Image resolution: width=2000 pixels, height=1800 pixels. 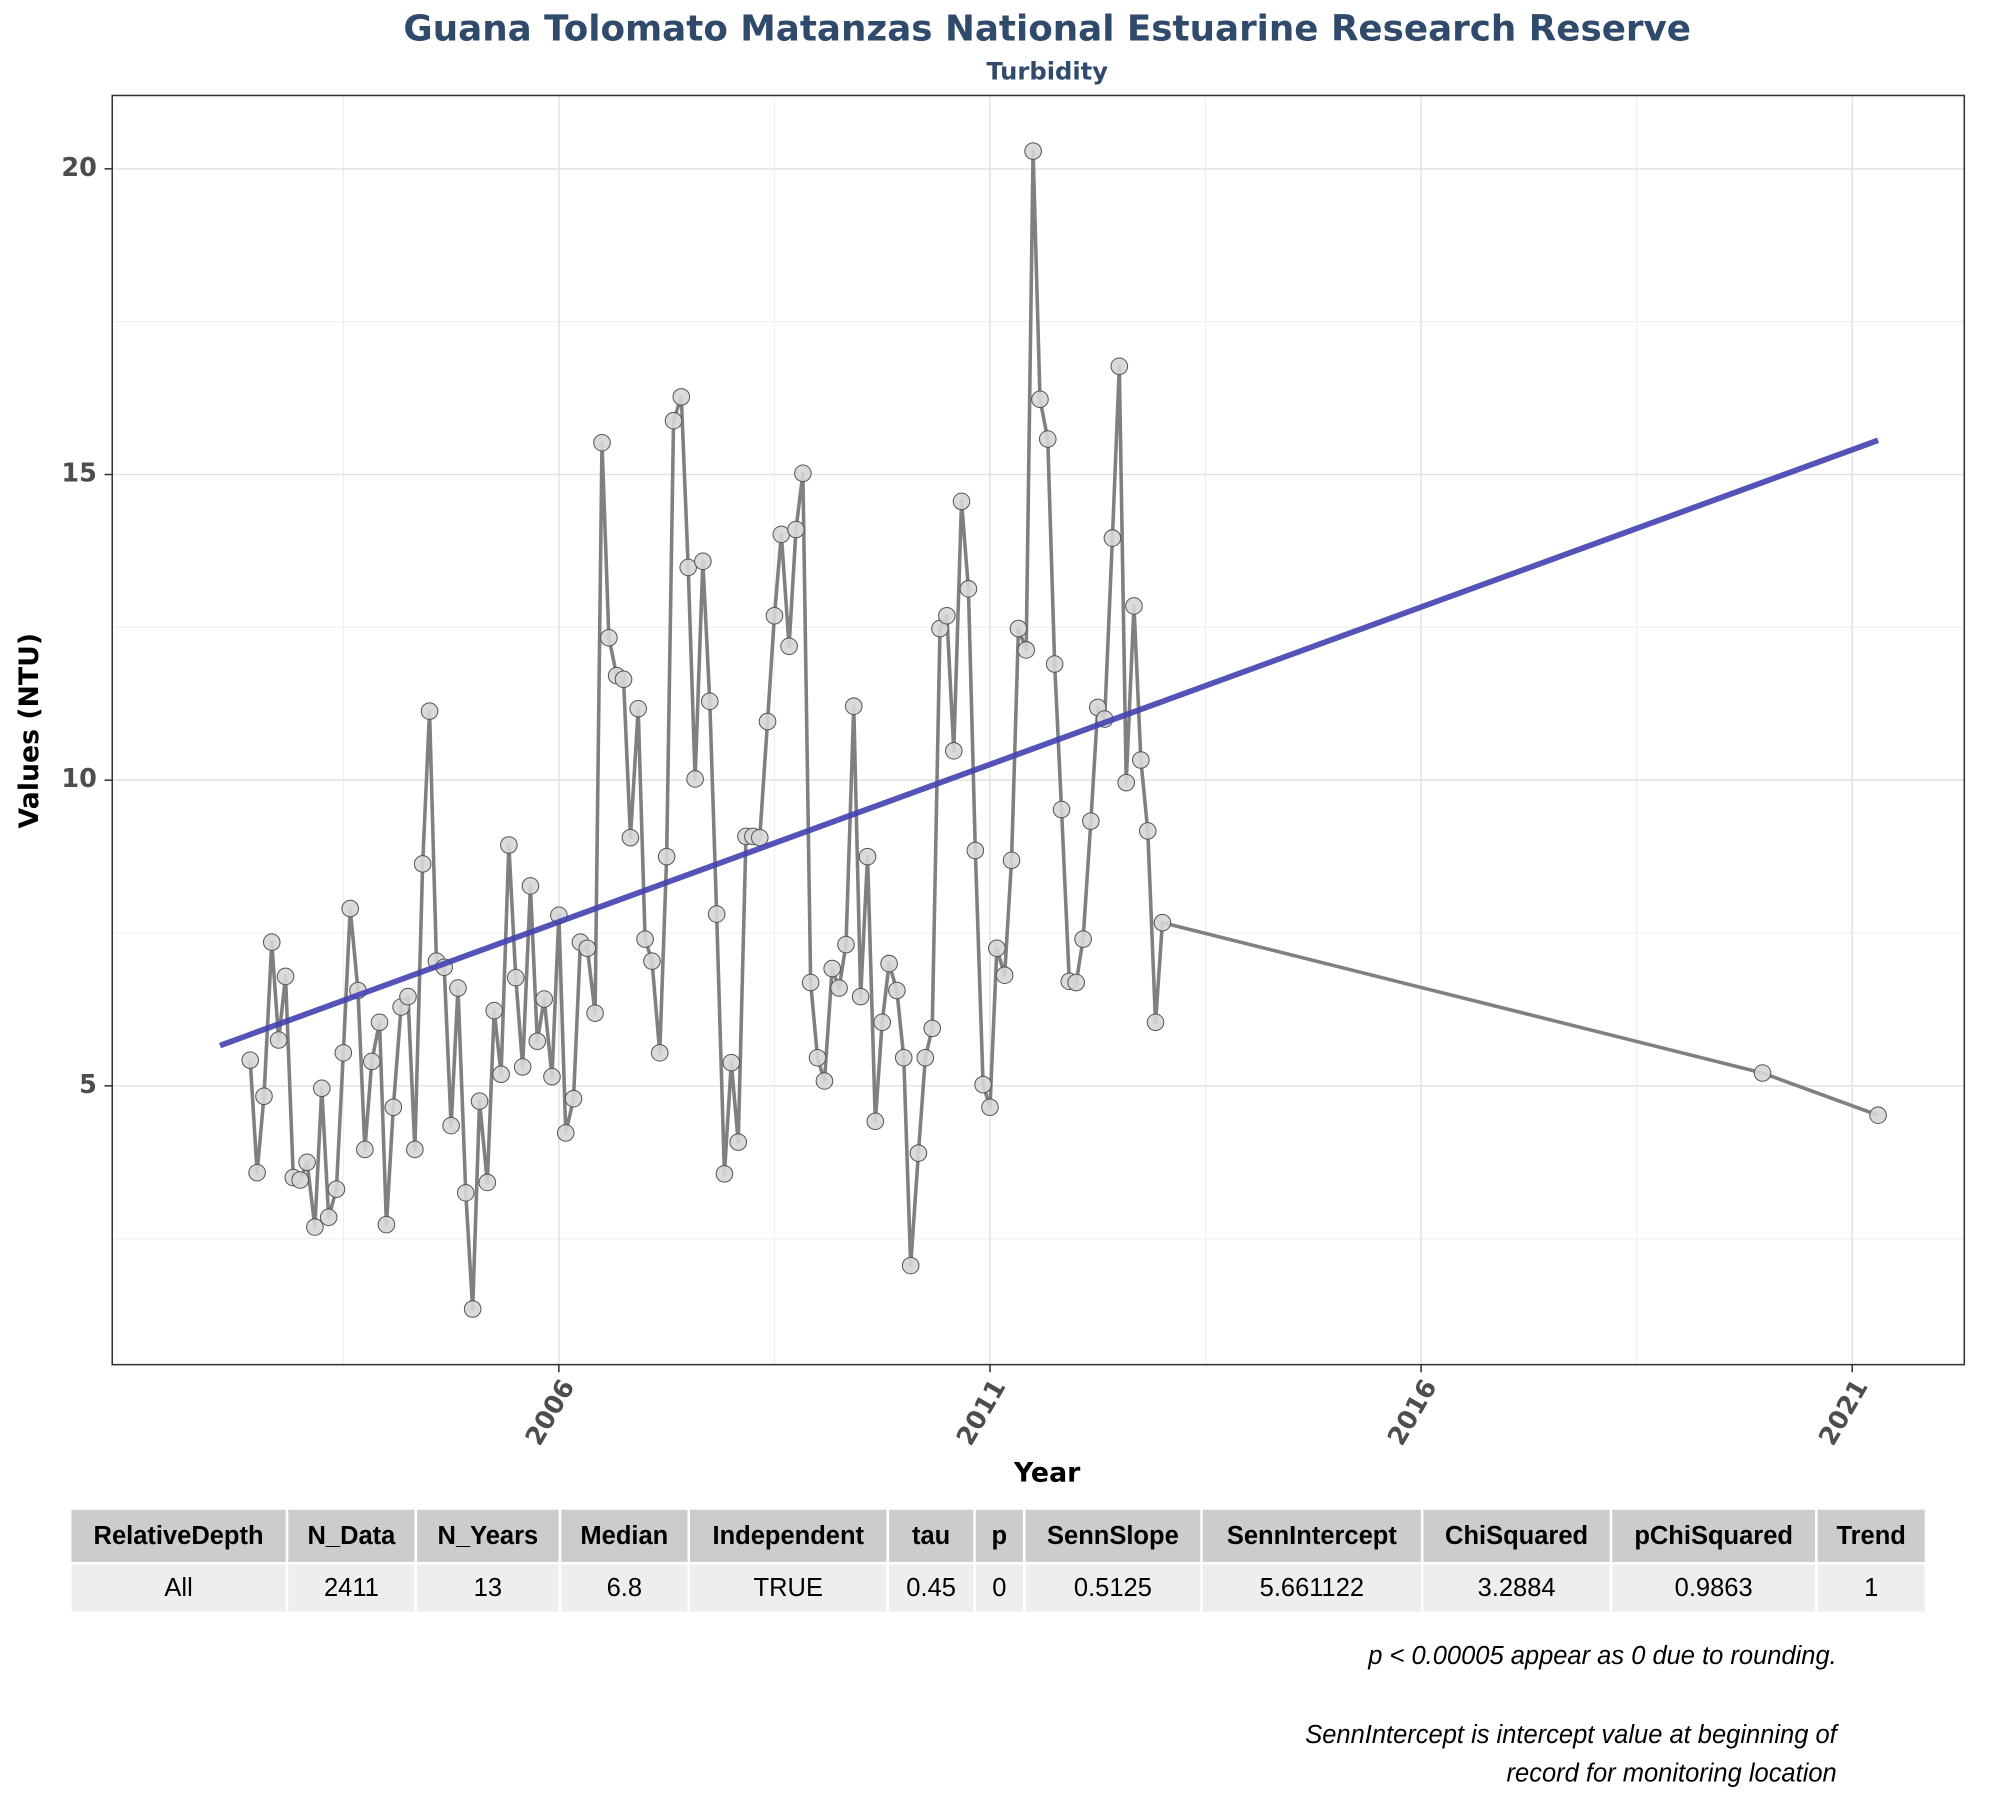 I want to click on table-header-text: SennSlope, so click(x=1113, y=1536).